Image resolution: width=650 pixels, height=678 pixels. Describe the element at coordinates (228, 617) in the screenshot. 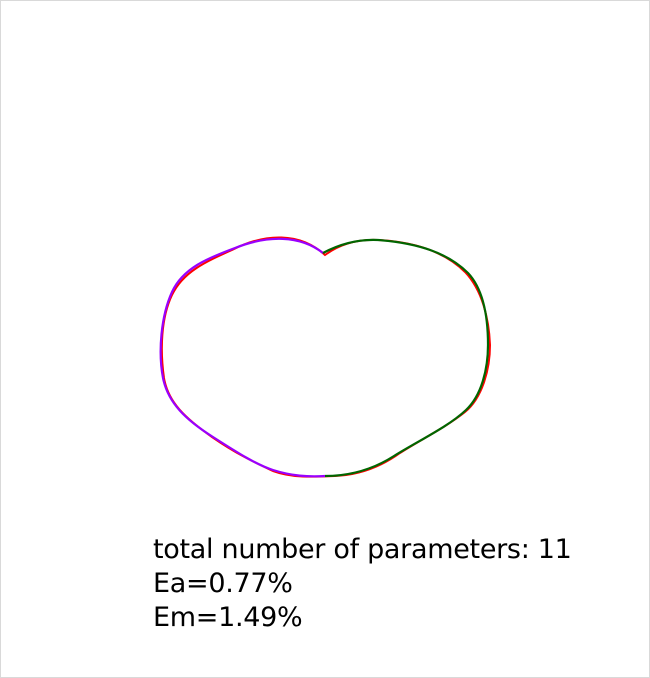

I see `max-error-label: Em=1.49%` at that location.